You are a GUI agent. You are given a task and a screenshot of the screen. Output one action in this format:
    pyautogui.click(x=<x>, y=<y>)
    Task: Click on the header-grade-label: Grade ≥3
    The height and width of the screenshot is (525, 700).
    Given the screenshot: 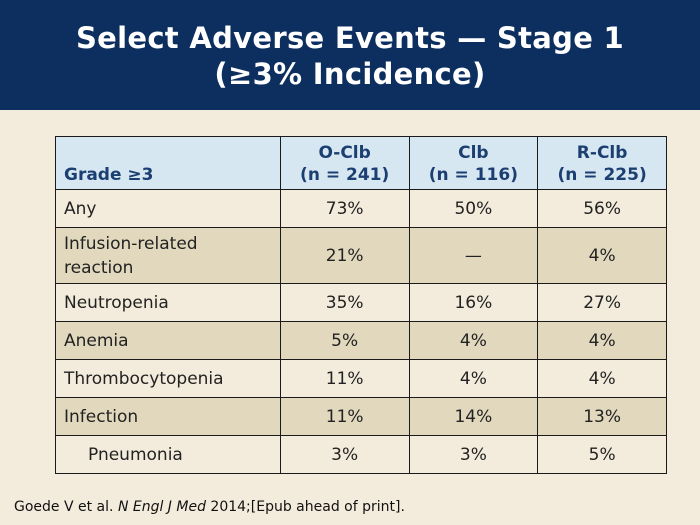 What is the action you would take?
    pyautogui.click(x=109, y=175)
    